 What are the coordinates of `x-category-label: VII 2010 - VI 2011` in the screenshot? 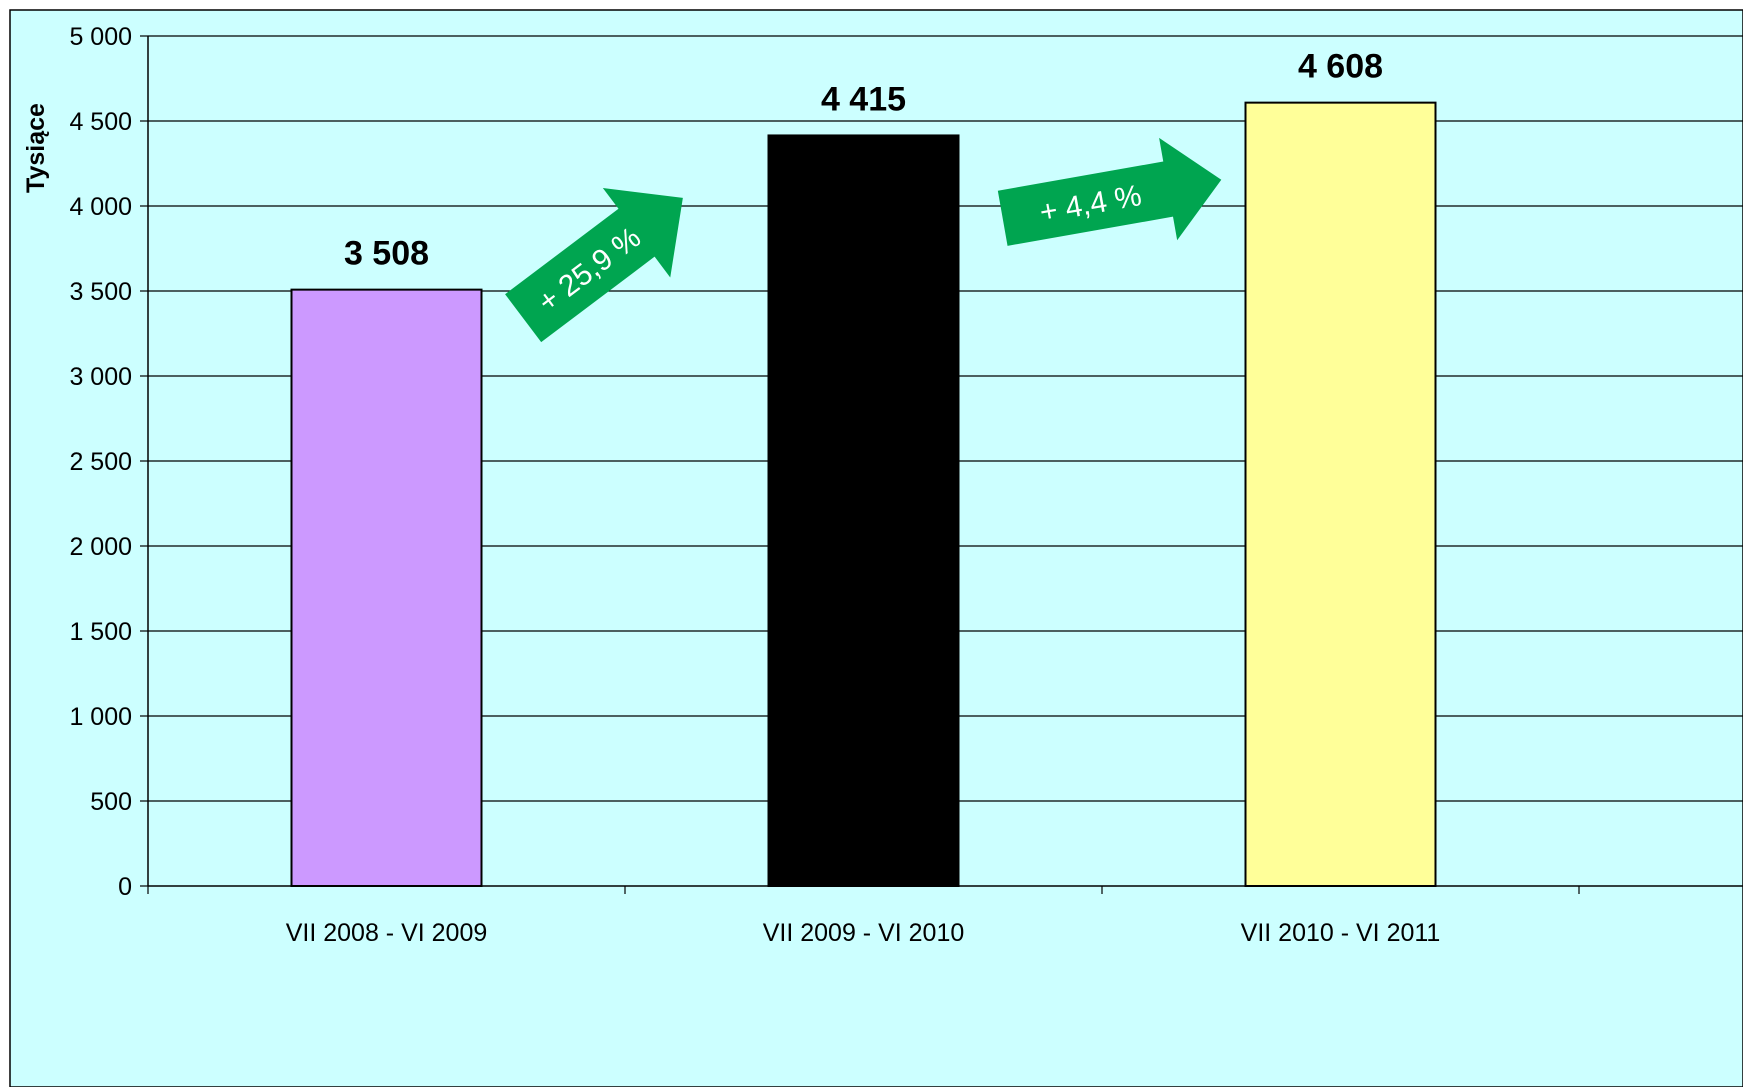 It's located at (1341, 933).